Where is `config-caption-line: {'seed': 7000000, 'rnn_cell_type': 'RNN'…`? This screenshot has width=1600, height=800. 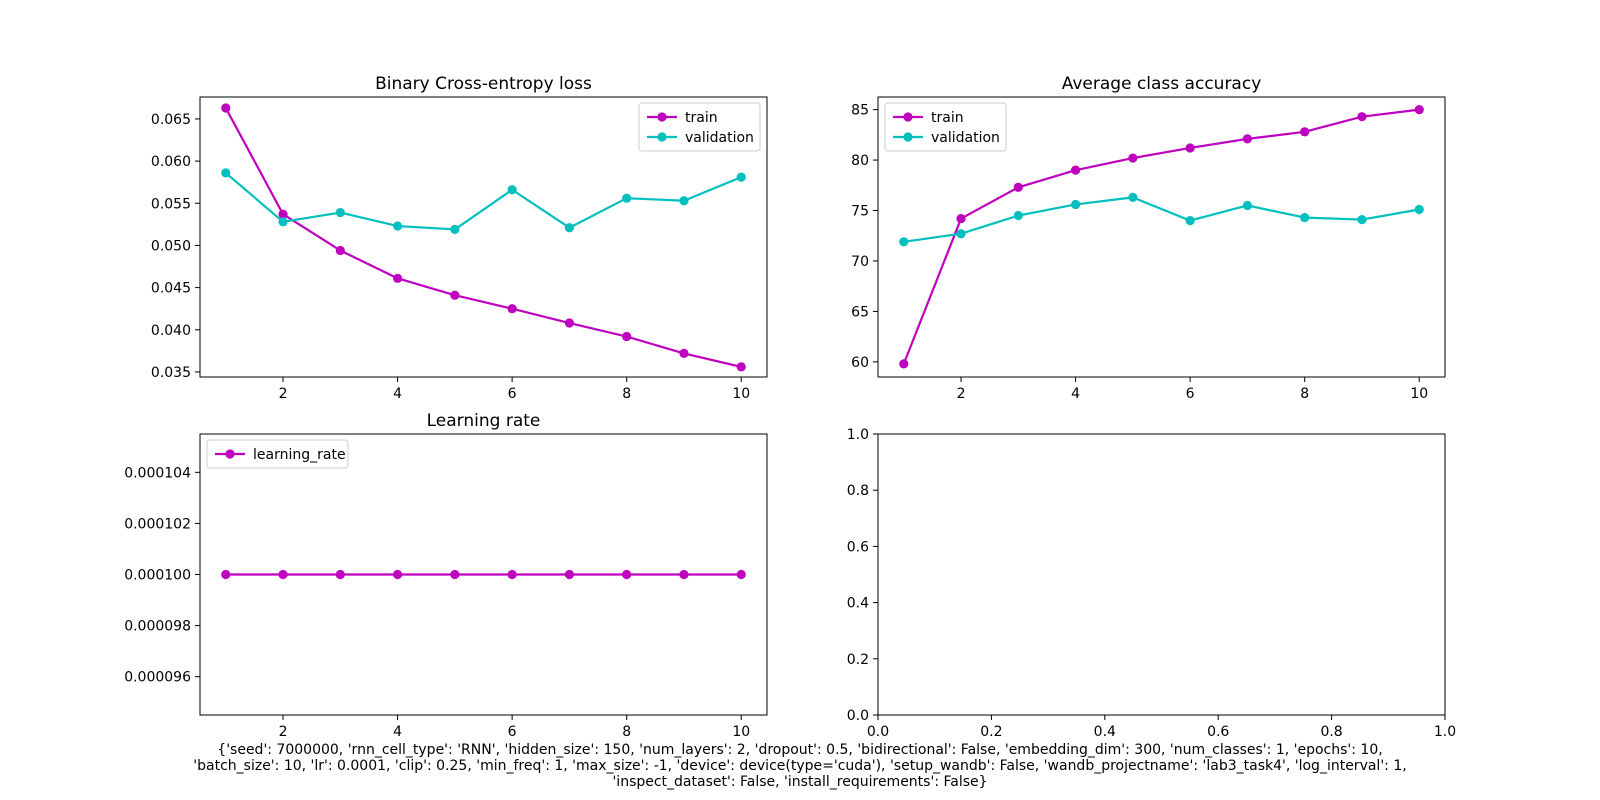
config-caption-line: {'seed': 7000000, 'rnn_cell_type': 'RNN'… is located at coordinates (800, 750).